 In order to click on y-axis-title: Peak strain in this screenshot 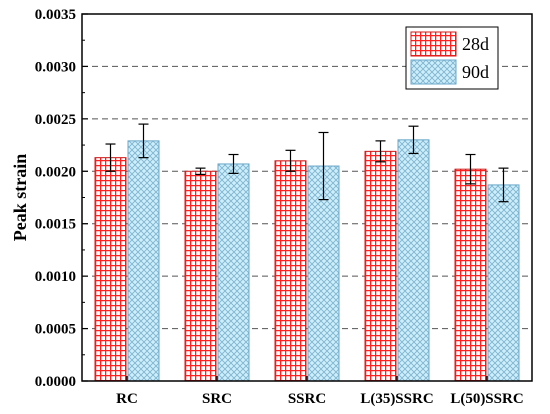, I will do `click(20, 198)`.